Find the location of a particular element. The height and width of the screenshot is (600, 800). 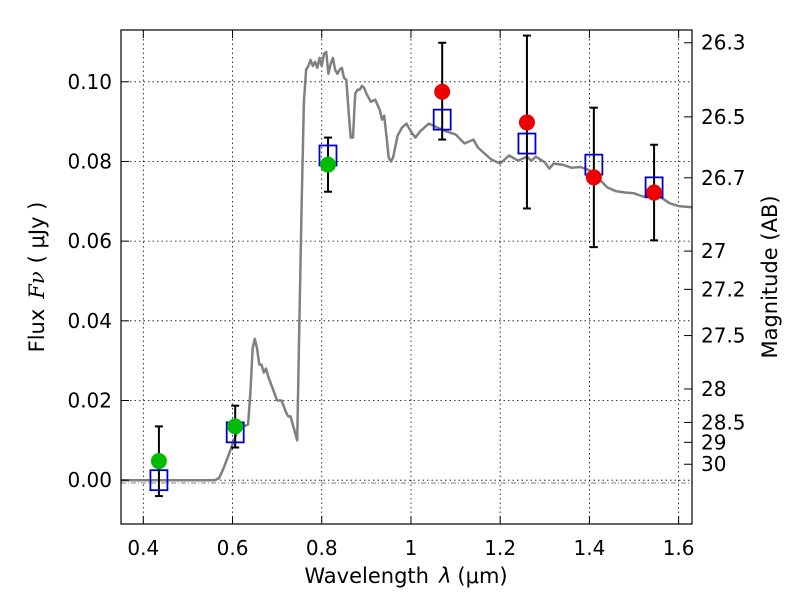

y2-tick-label: 28 is located at coordinates (713, 389).